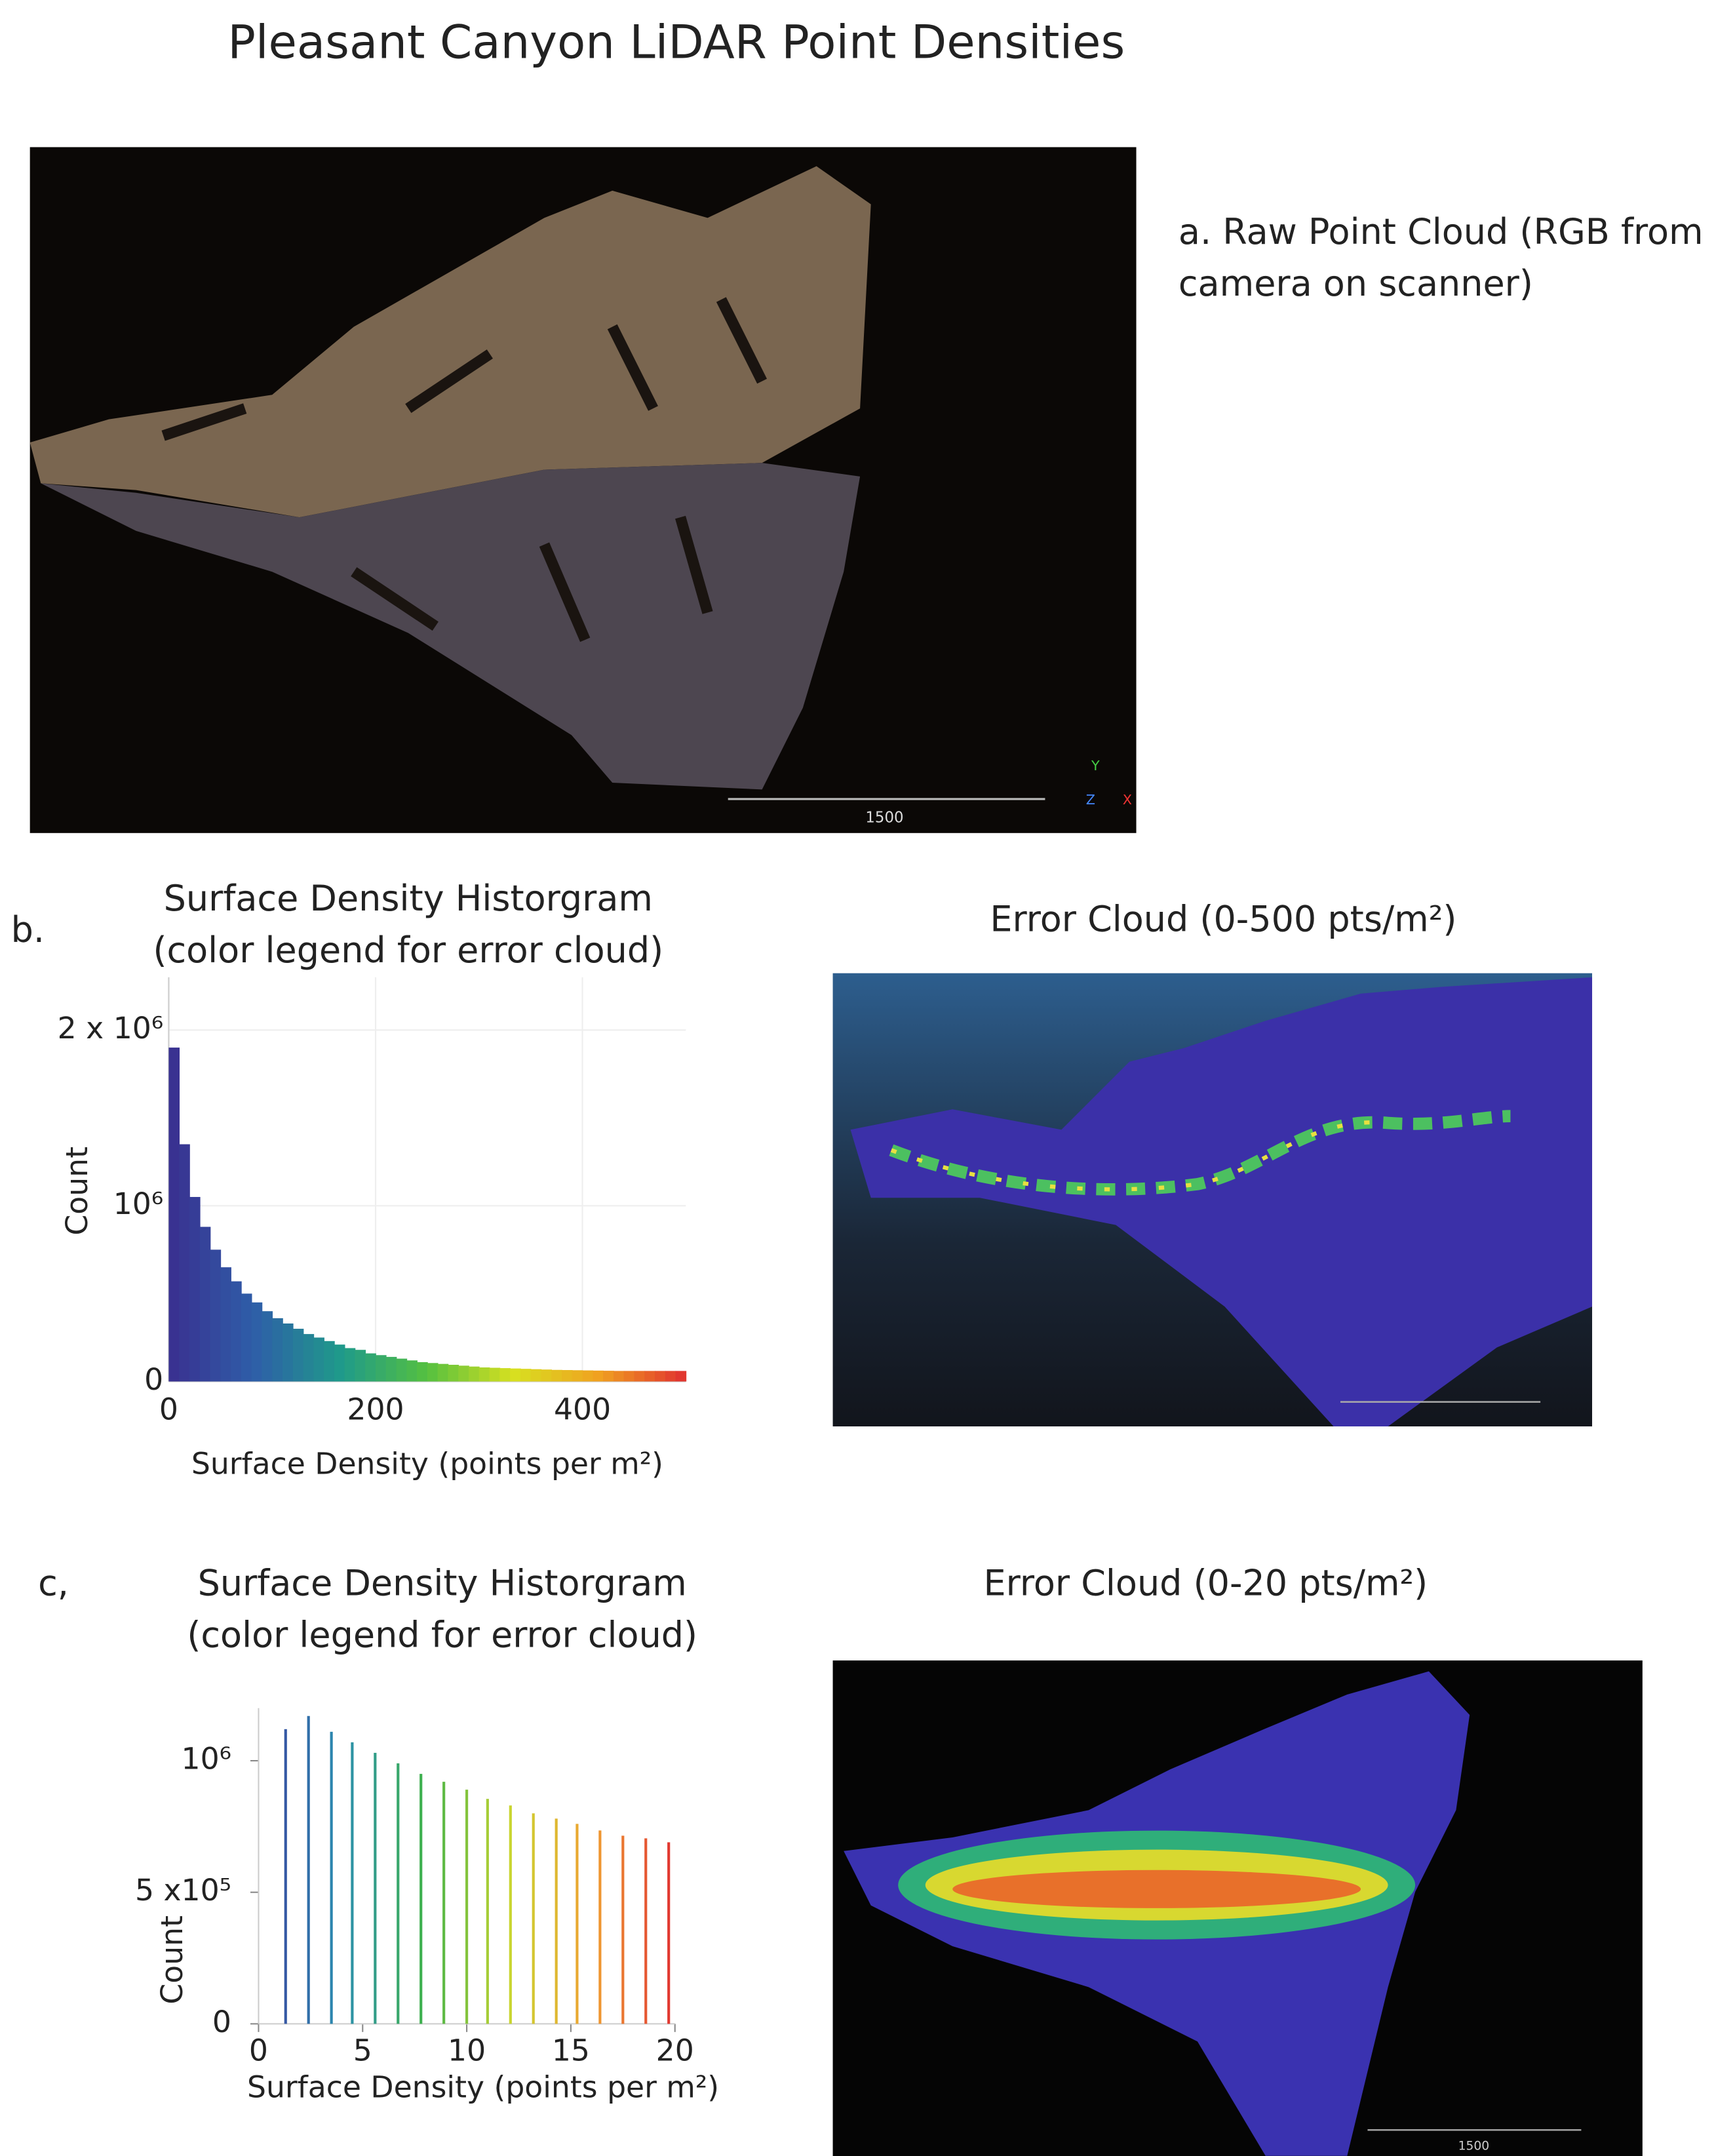 This screenshot has height=2156, width=1735. I want to click on figure-title: Pleasant Canyon LiDAR Point Densities, so click(676, 41).